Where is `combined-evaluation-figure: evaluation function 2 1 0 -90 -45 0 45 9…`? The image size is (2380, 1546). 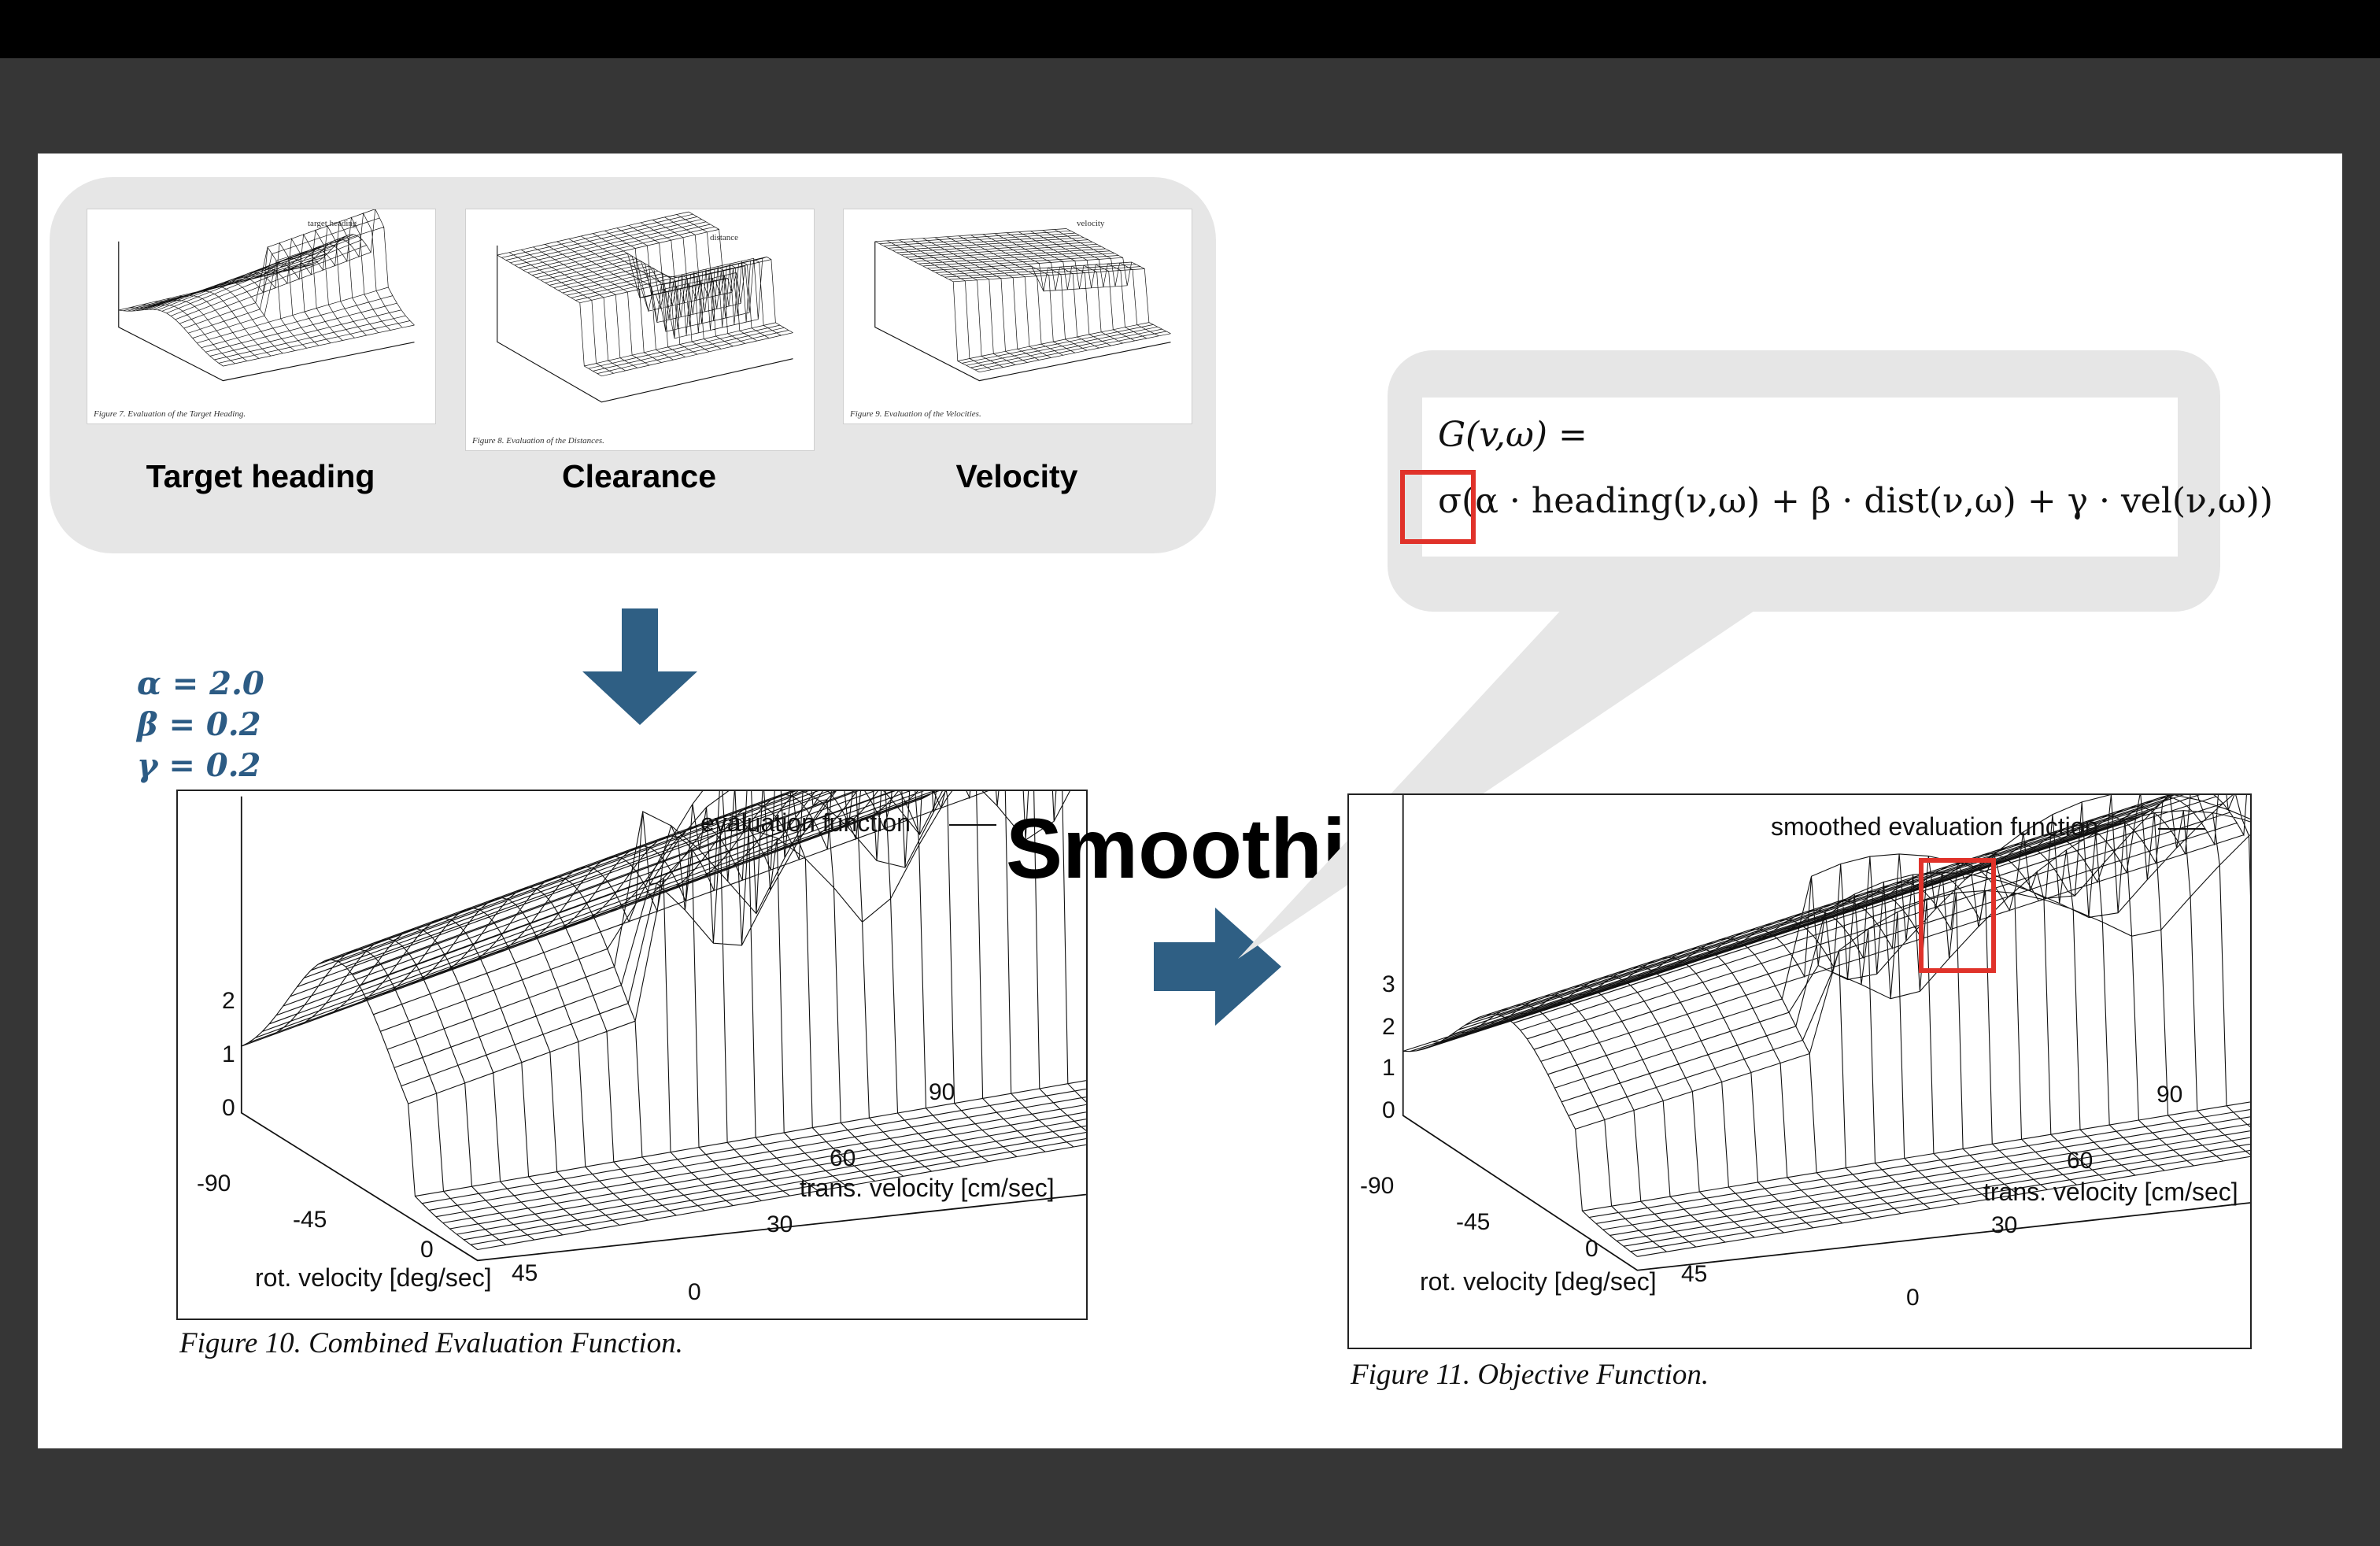
combined-evaluation-figure: evaluation function 2 1 0 -90 -45 0 45 9… is located at coordinates (632, 1055).